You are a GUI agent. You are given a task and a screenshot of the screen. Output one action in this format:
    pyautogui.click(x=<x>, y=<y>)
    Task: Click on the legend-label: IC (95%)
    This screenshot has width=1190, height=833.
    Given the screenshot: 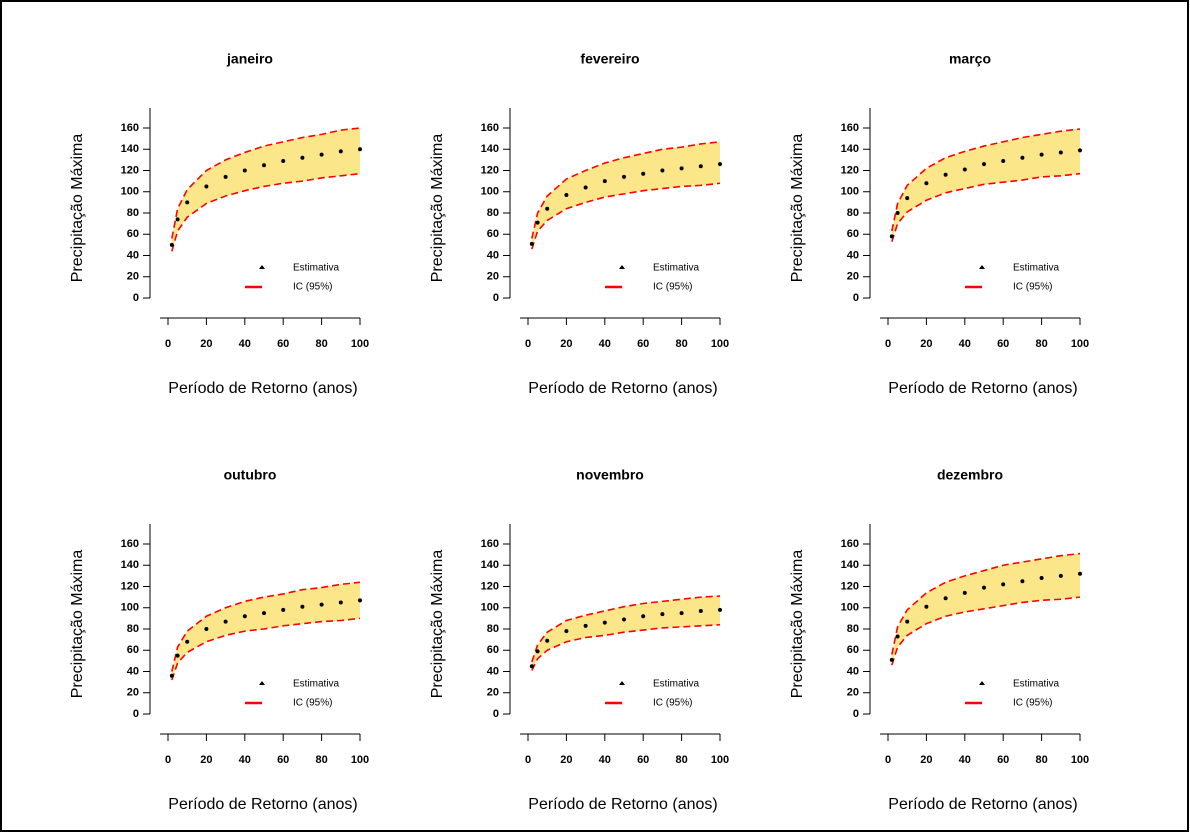 What is the action you would take?
    pyautogui.click(x=672, y=287)
    